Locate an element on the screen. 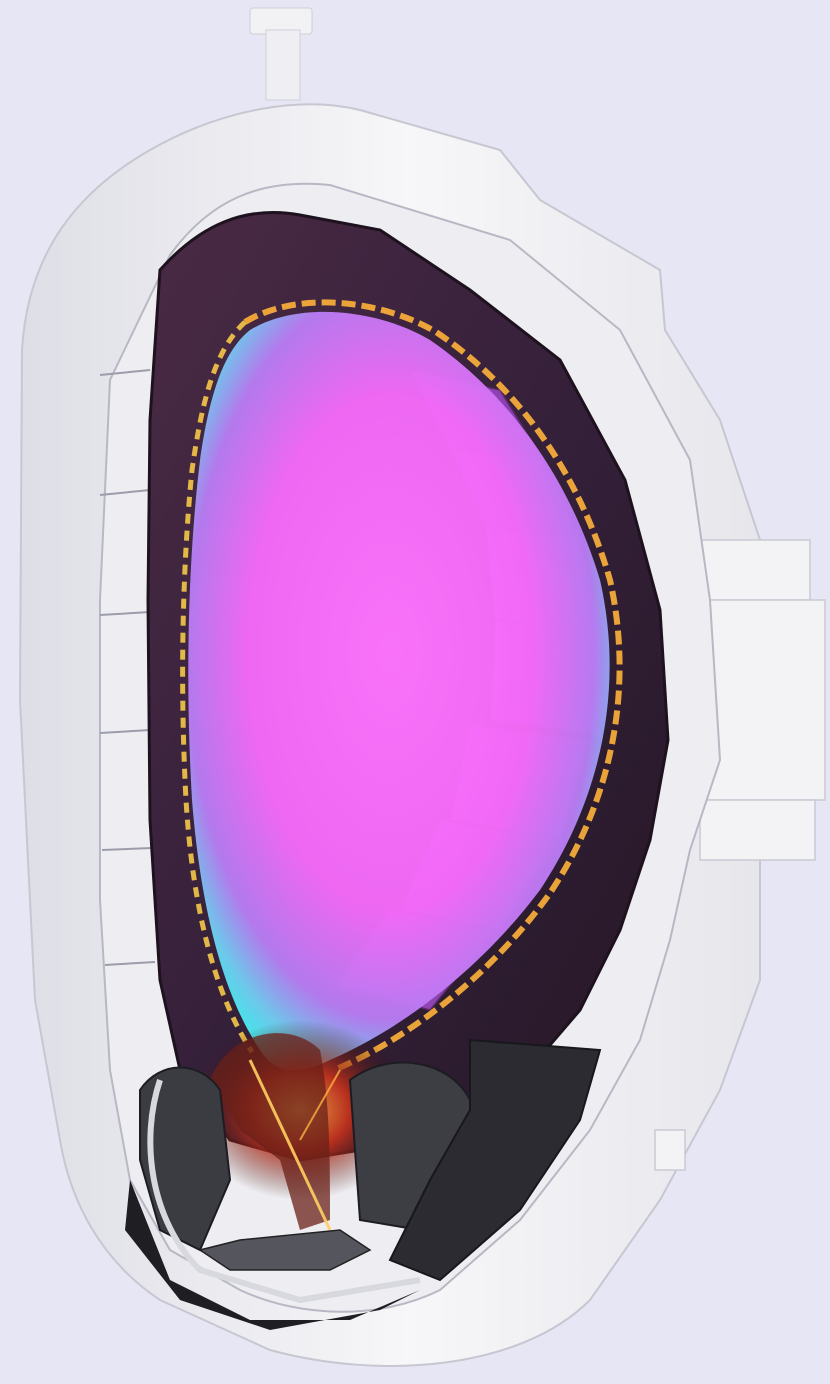 This screenshot has width=830, height=1384. divertor is located at coordinates (305, 1145).